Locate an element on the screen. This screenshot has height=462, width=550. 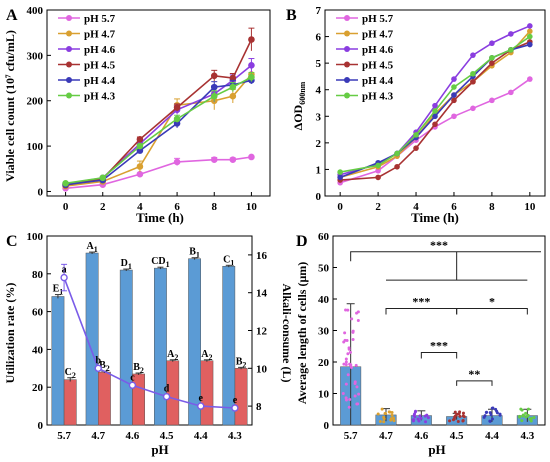
panel-b-y-tick-label: 0 is located at coordinates (319, 197).